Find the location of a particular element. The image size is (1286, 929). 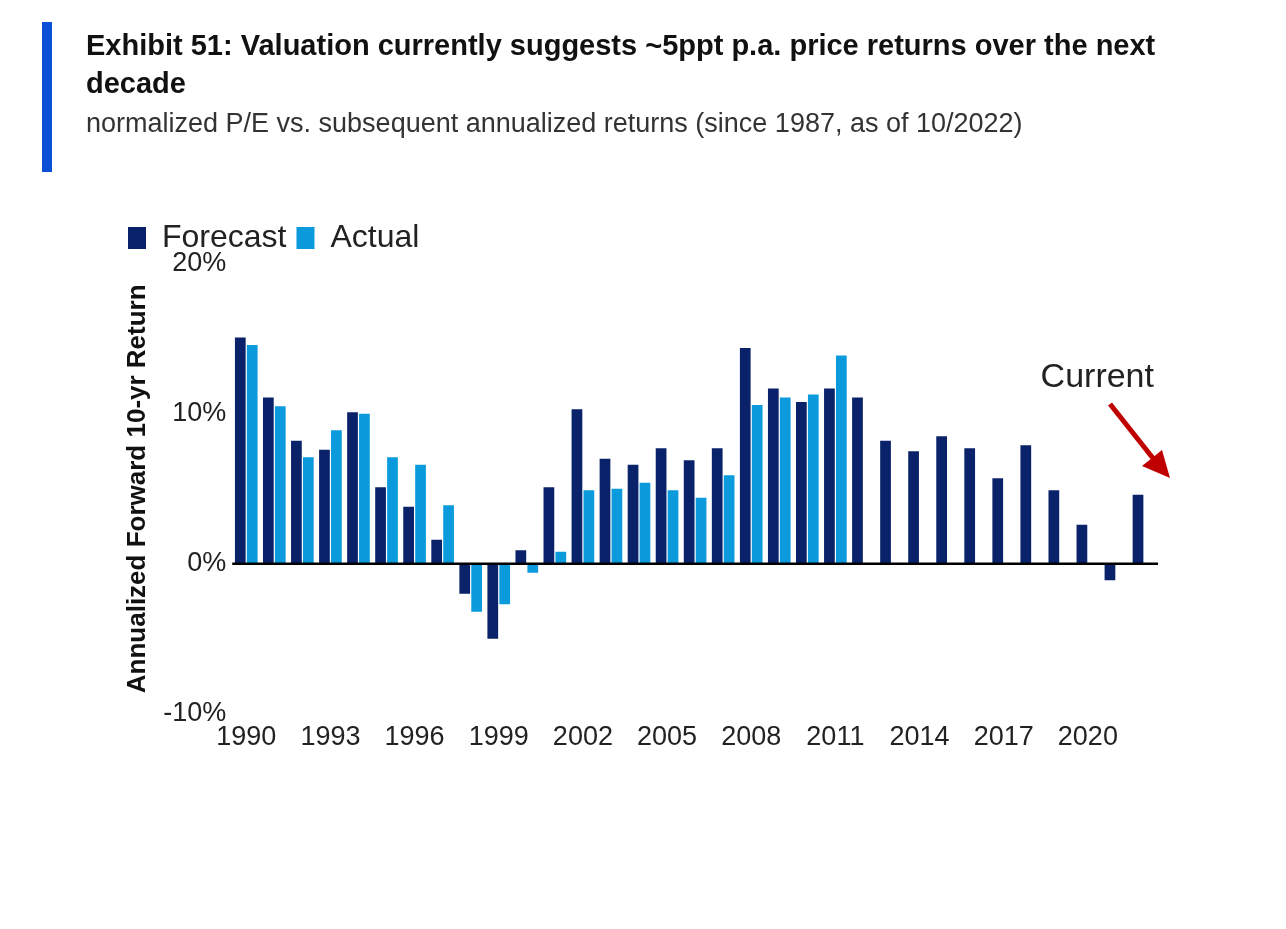

x-tick-label: 1996 is located at coordinates (414, 736).